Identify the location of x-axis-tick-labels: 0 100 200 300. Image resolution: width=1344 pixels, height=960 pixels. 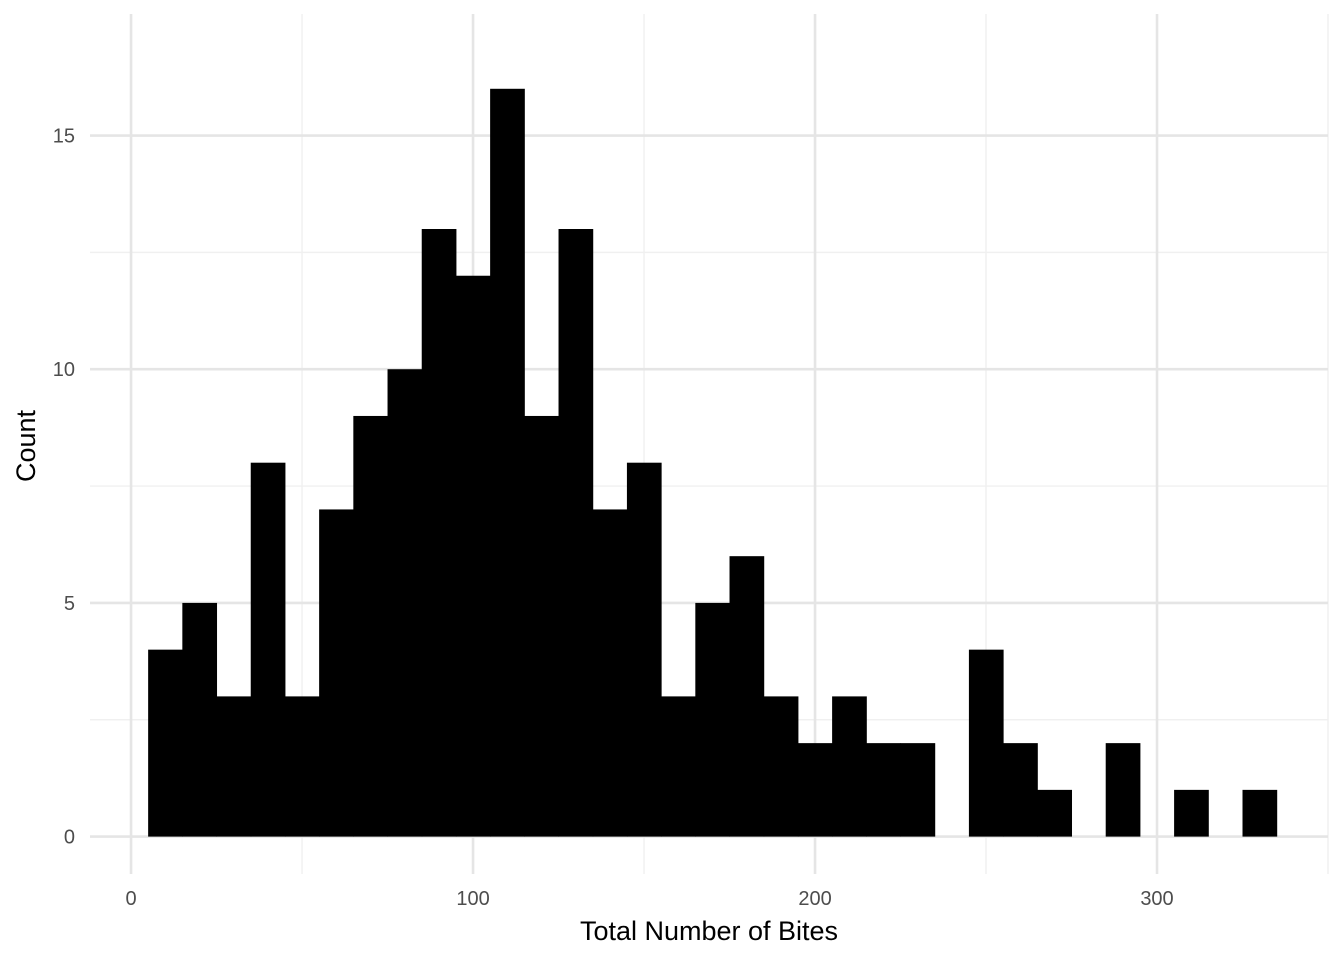
(649, 899).